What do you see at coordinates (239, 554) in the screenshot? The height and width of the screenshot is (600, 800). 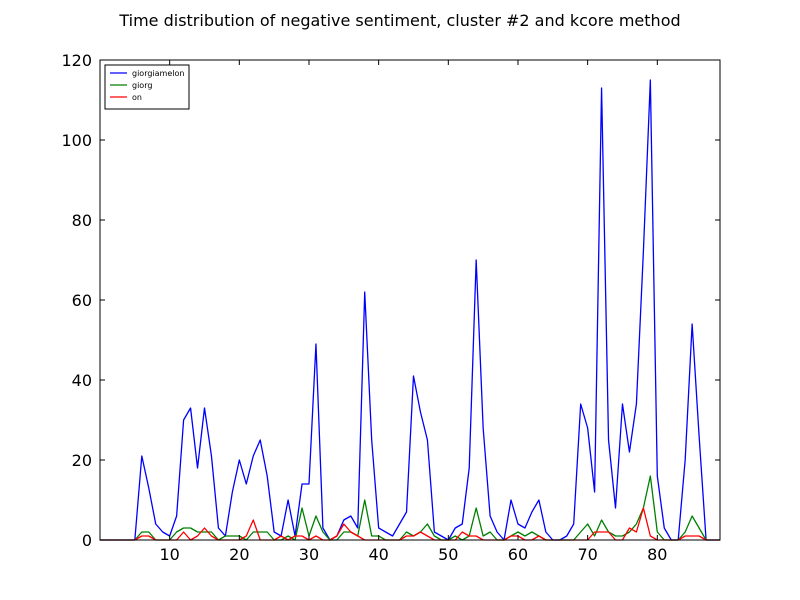 I see `x-tick-label: 20` at bounding box center [239, 554].